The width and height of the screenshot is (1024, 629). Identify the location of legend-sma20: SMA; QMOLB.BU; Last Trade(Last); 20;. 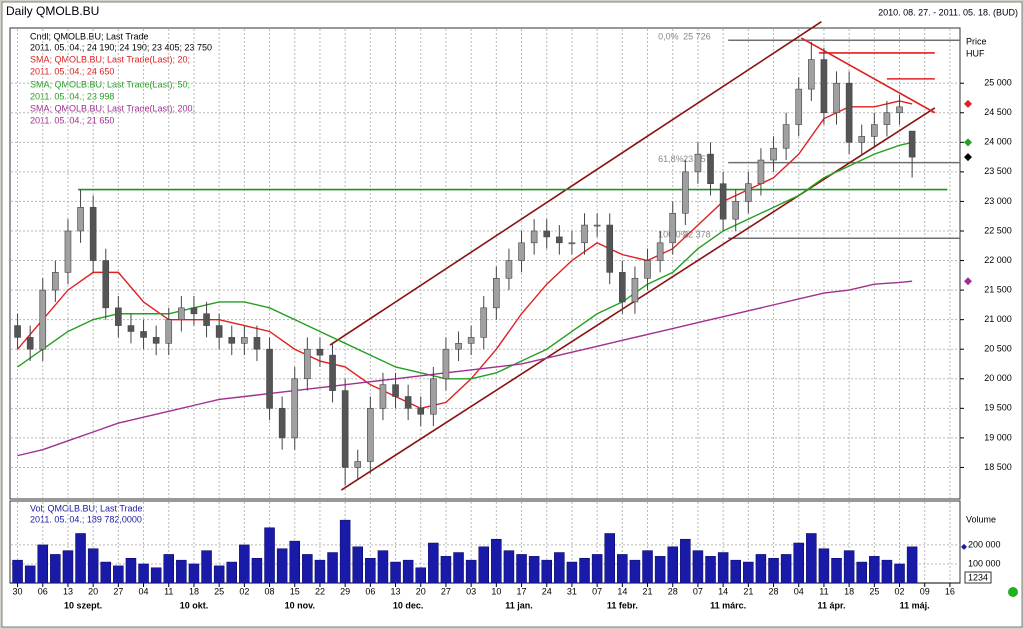
(110, 59).